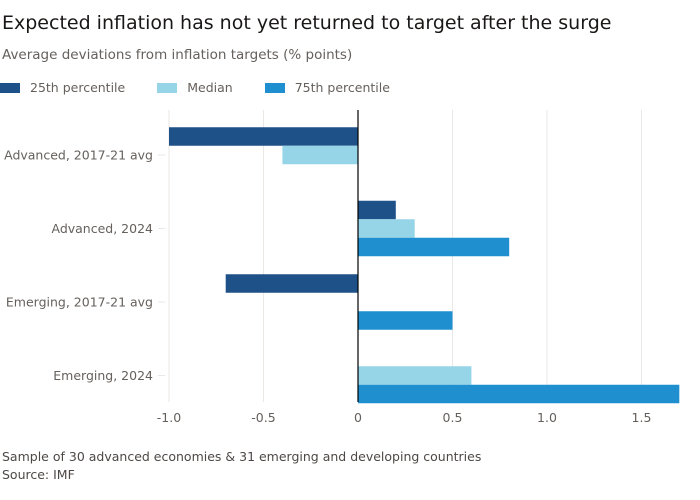 Image resolution: width=700 pixels, height=500 pixels. I want to click on x-tick-label: -0.5, so click(263, 417).